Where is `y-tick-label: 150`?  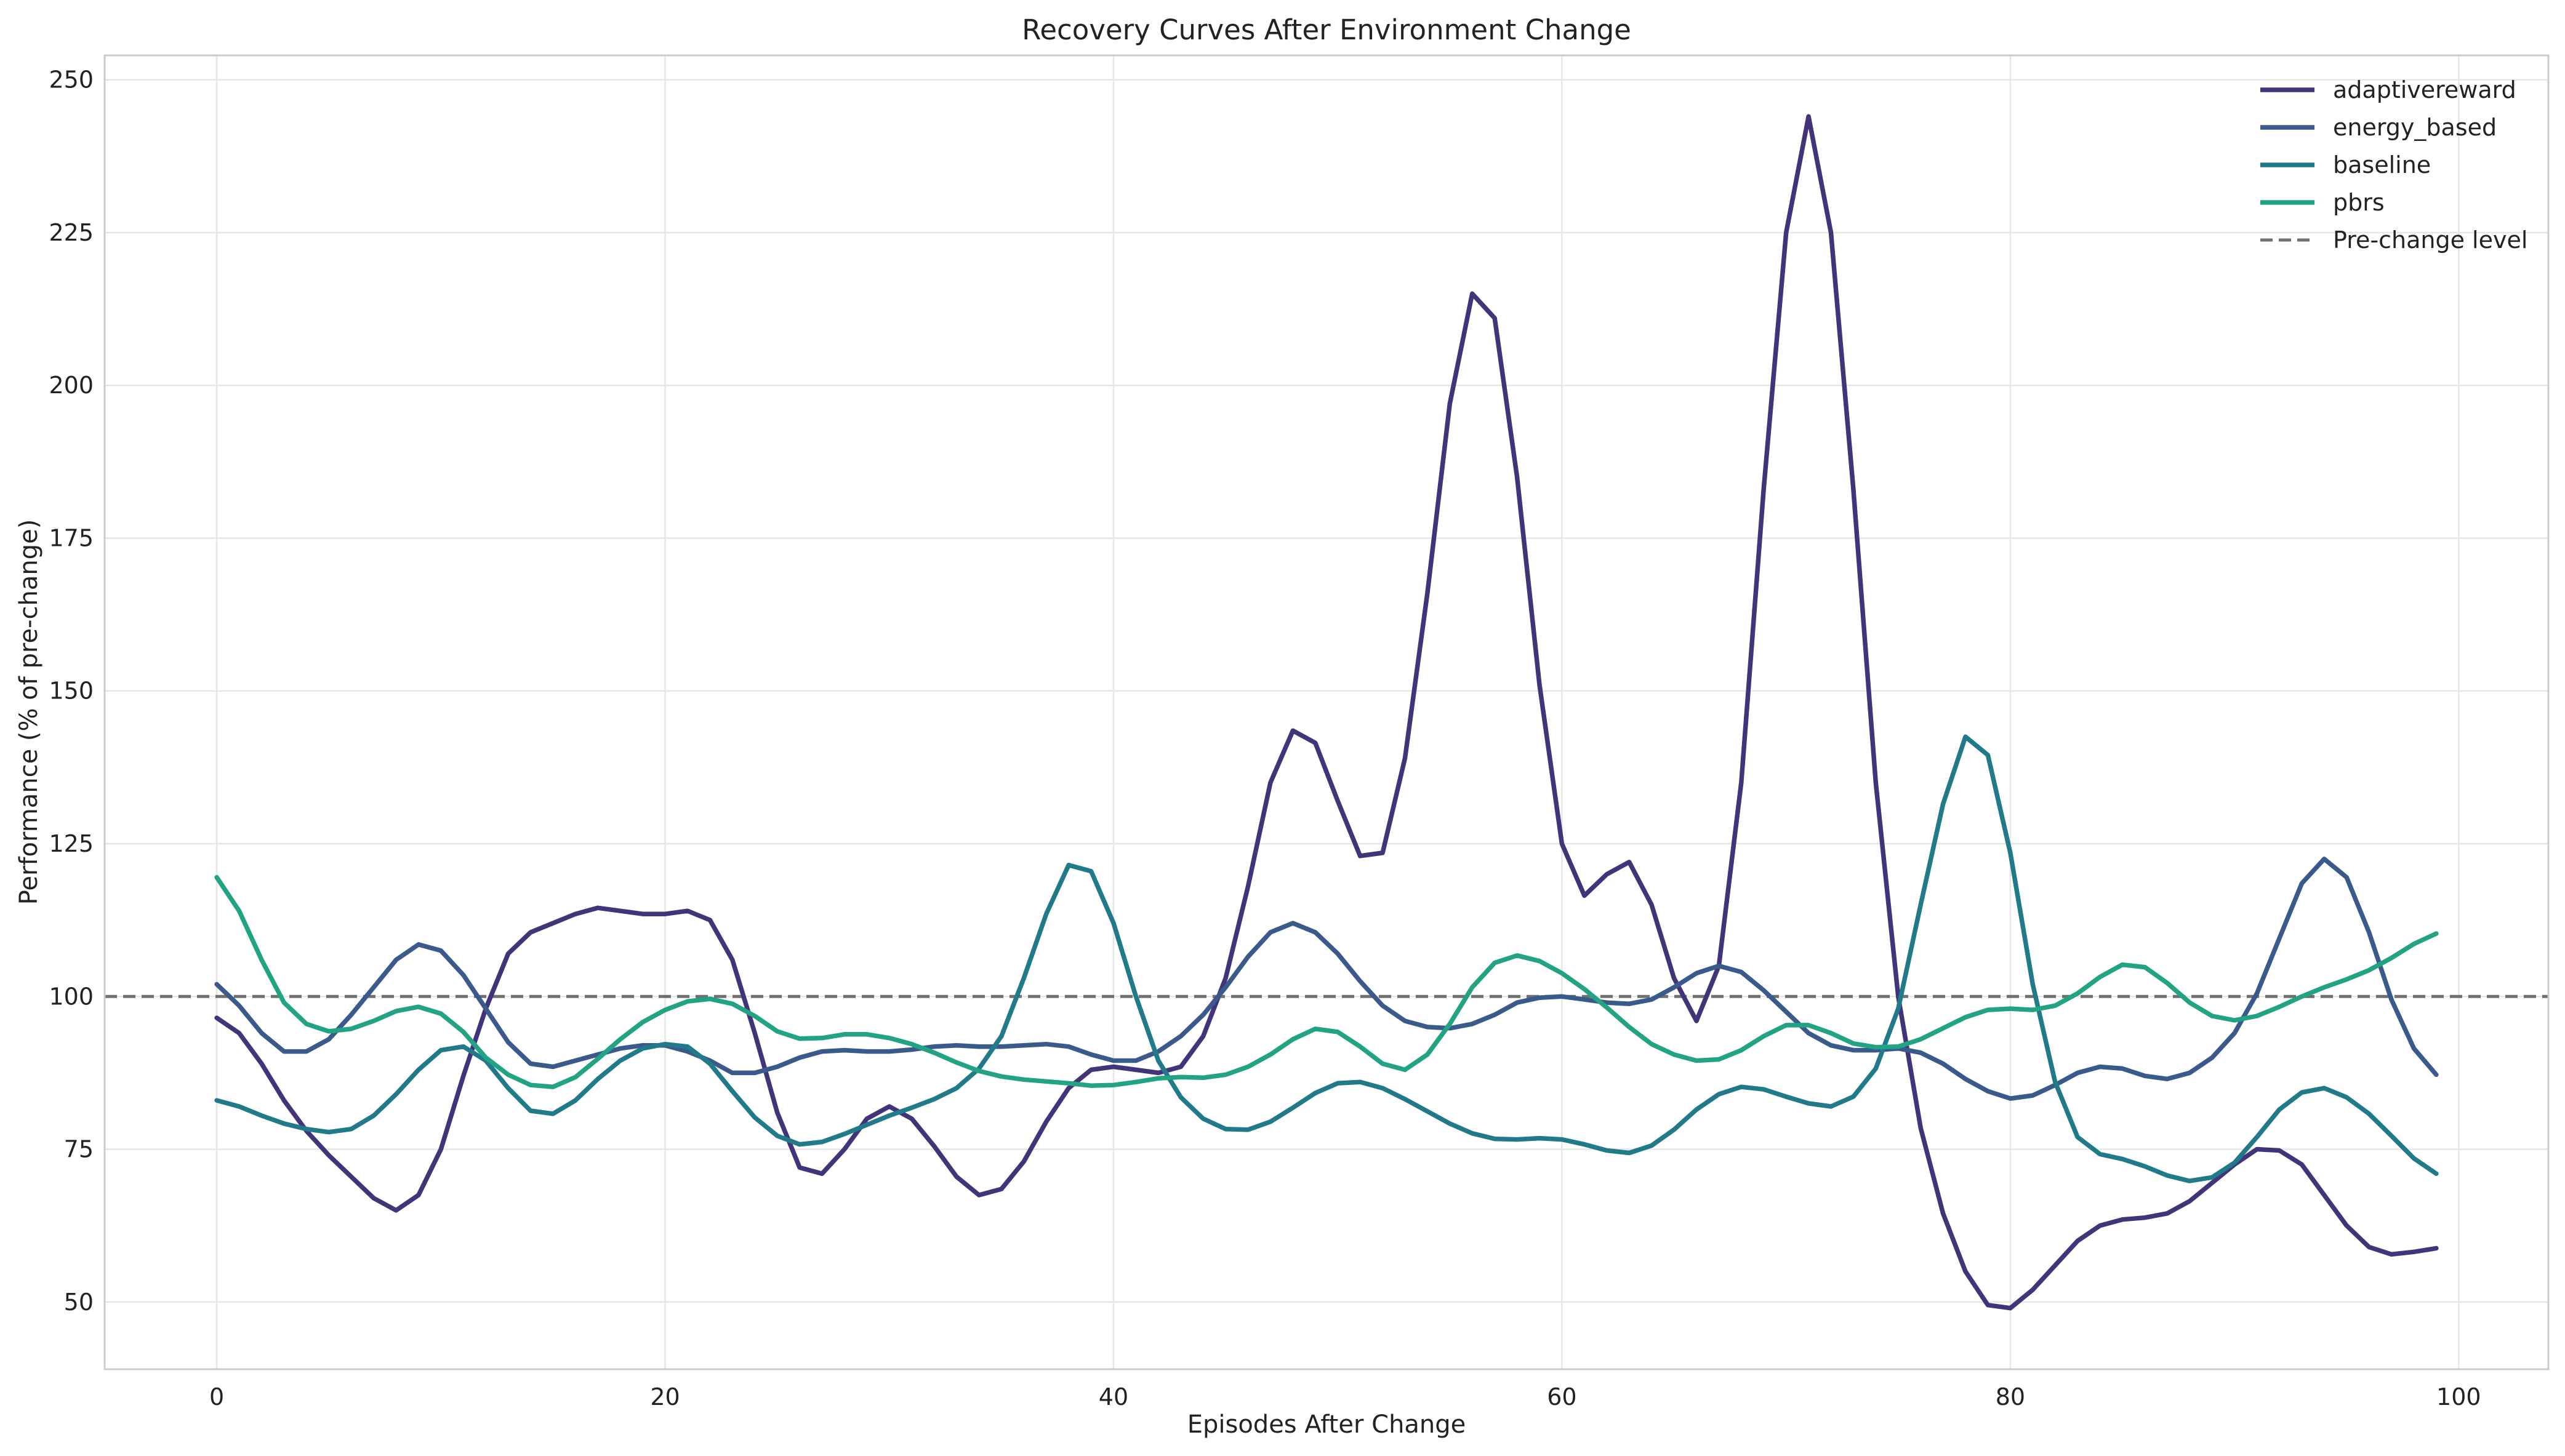
y-tick-label: 150 is located at coordinates (71, 691).